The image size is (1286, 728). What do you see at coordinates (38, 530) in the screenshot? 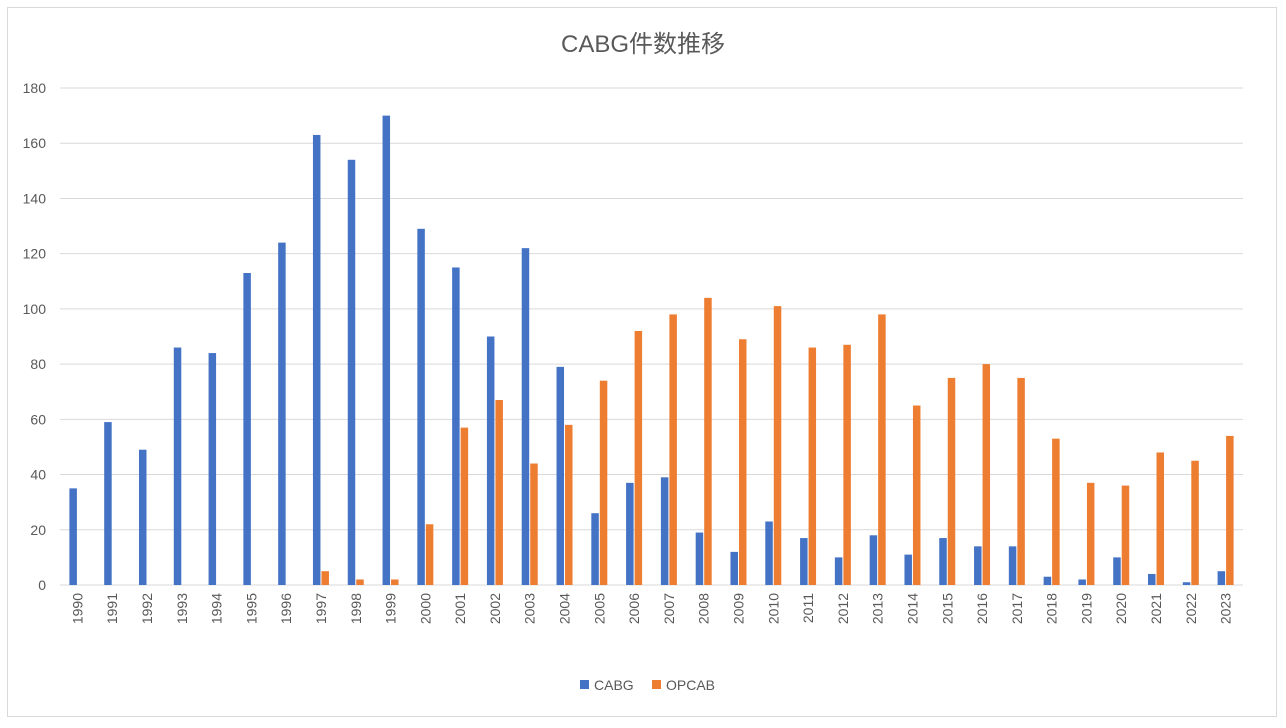
I see `y-tick-label: 20` at bounding box center [38, 530].